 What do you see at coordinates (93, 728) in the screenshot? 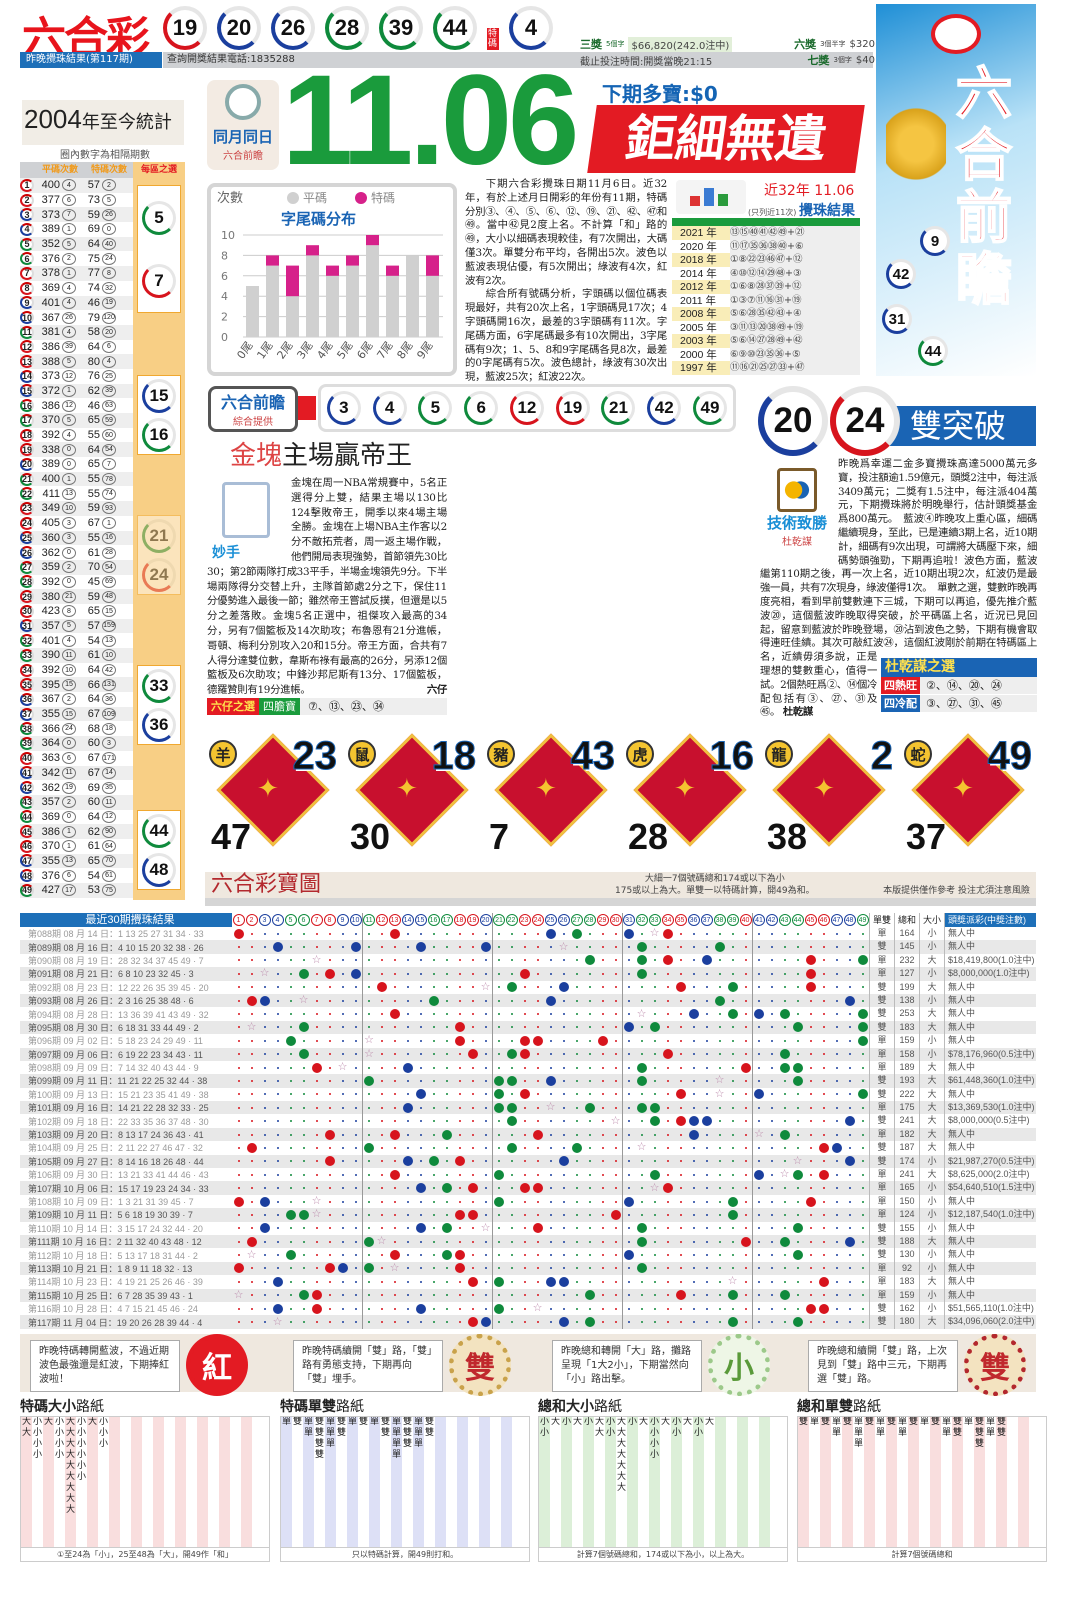
I see `draw-count: 68` at bounding box center [93, 728].